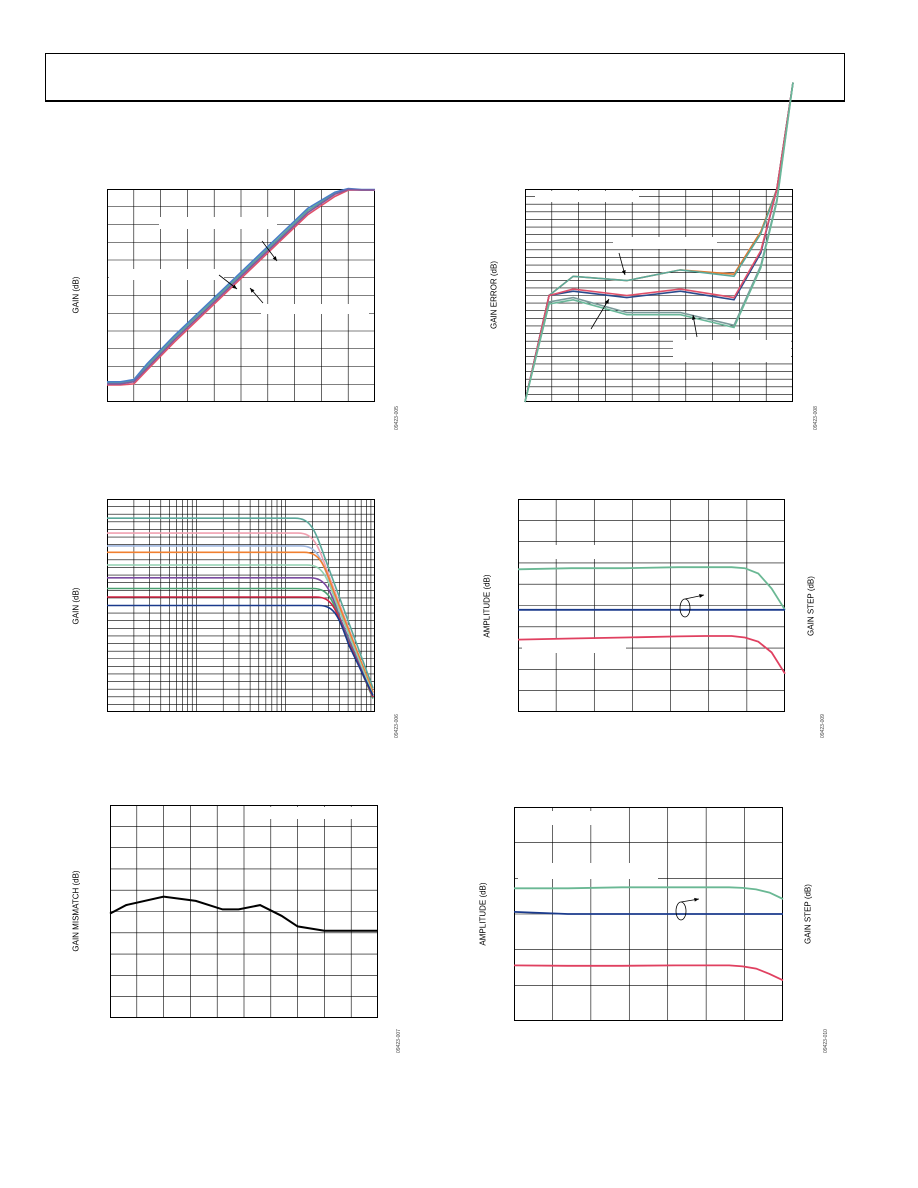 The height and width of the screenshot is (1188, 918). I want to click on figure-id: 09423-010, so click(826, 1041).